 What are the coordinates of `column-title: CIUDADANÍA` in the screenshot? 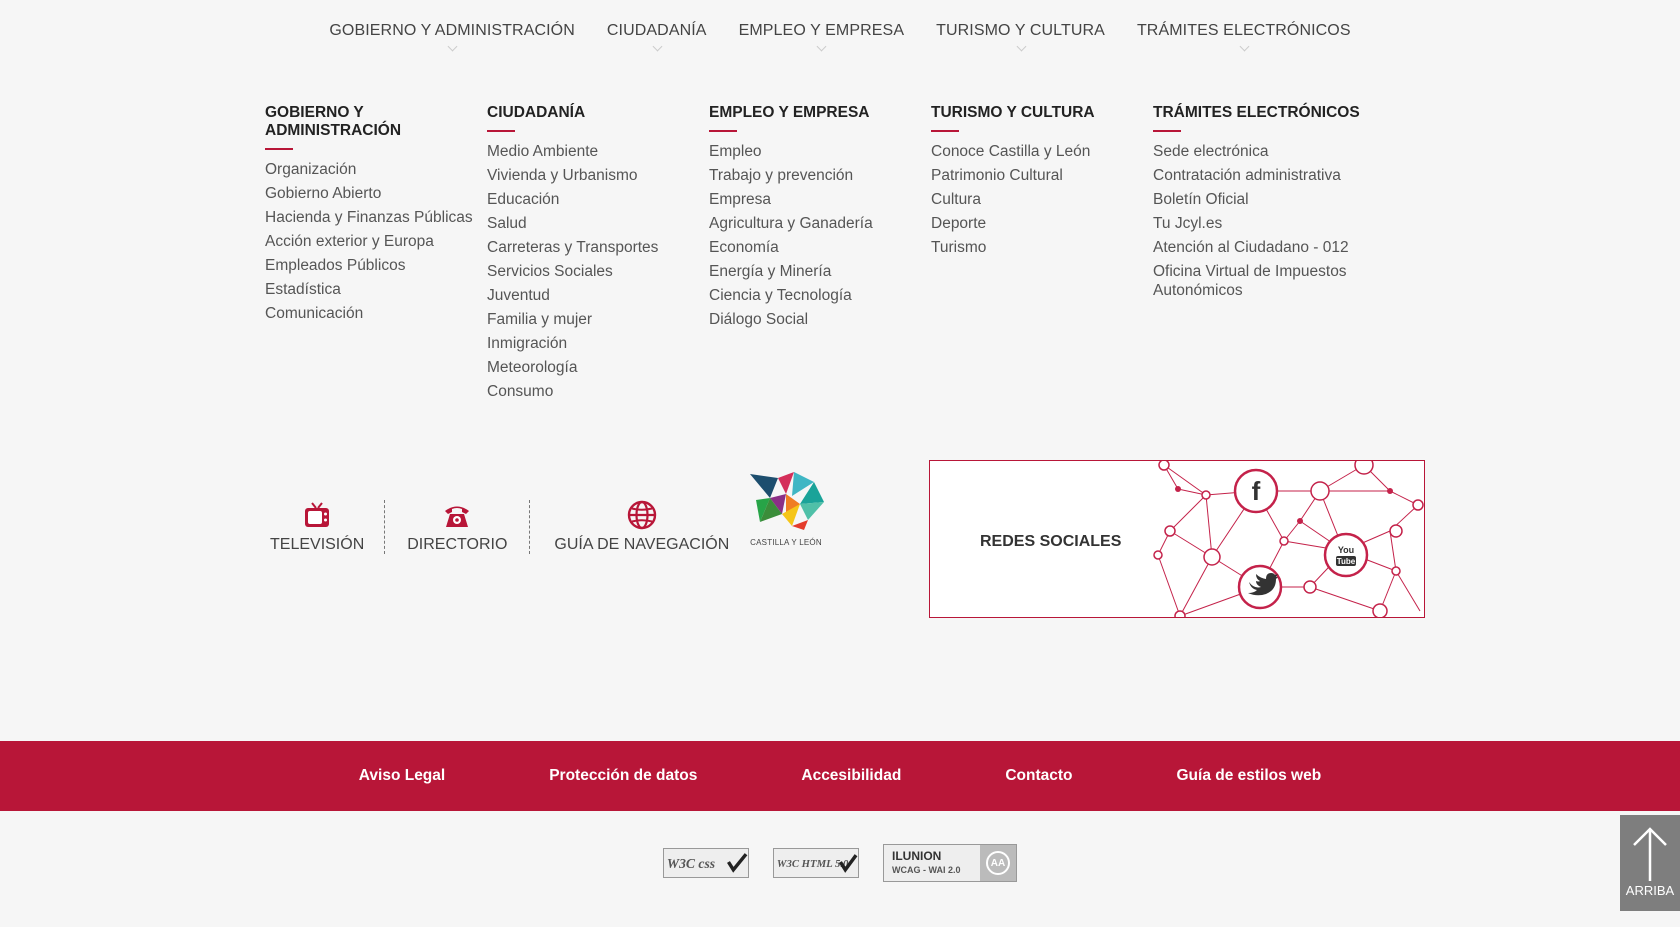 It's located at (598, 118).